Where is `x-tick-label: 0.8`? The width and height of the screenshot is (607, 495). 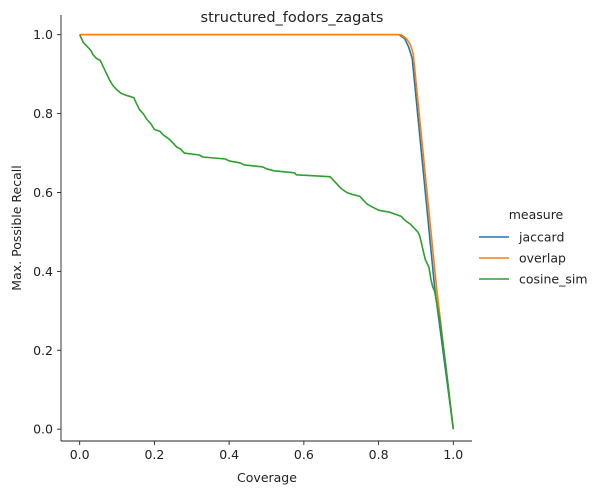 x-tick-label: 0.8 is located at coordinates (379, 454).